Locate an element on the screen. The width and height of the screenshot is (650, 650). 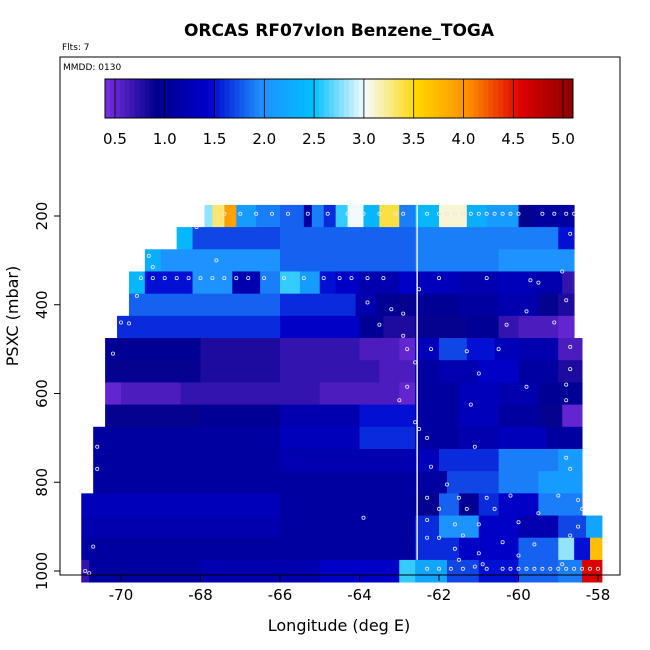
y-tick-label: 200 is located at coordinates (42, 216).